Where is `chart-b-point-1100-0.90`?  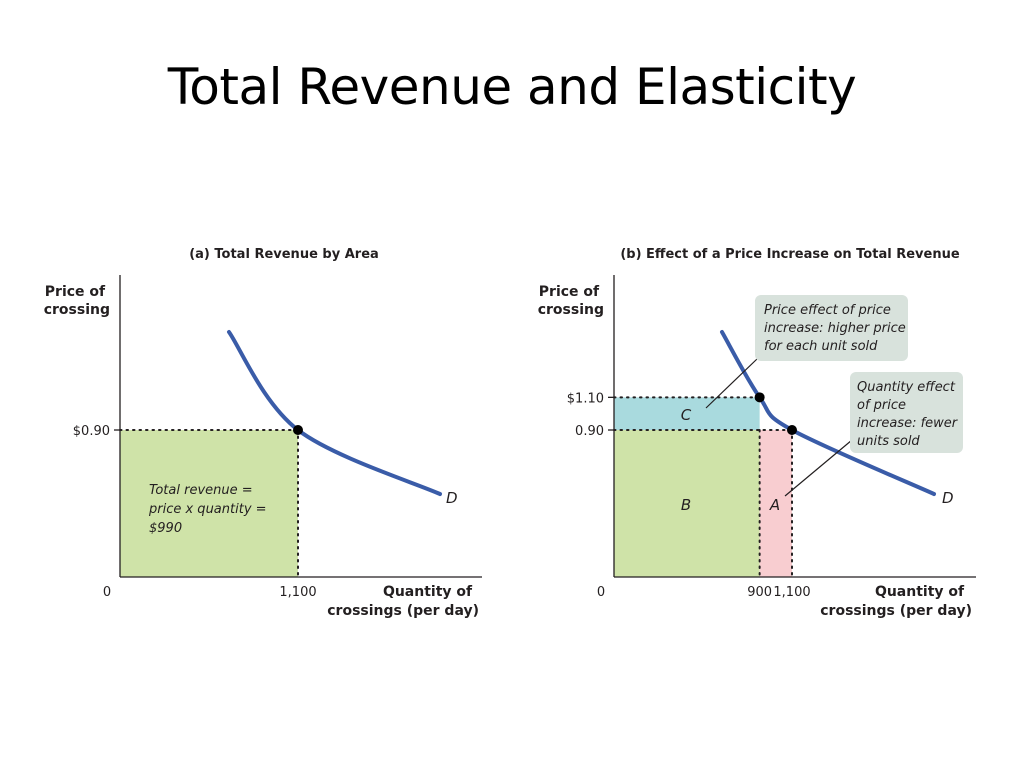 chart-b-point-1100-0.90 is located at coordinates (792, 430).